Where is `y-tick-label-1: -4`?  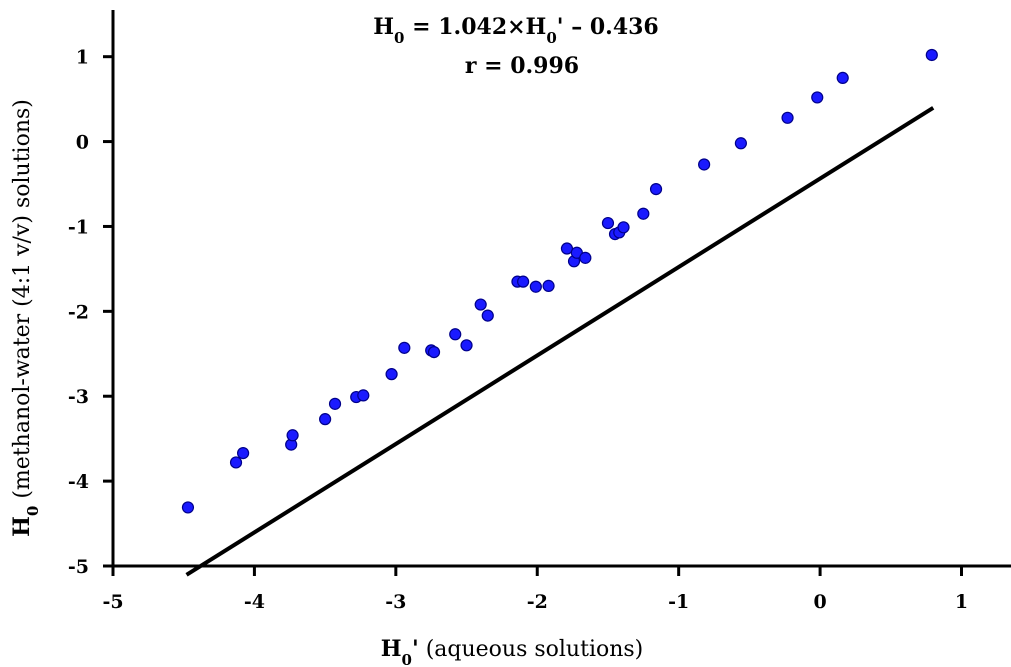 y-tick-label-1: -4 is located at coordinates (78, 482).